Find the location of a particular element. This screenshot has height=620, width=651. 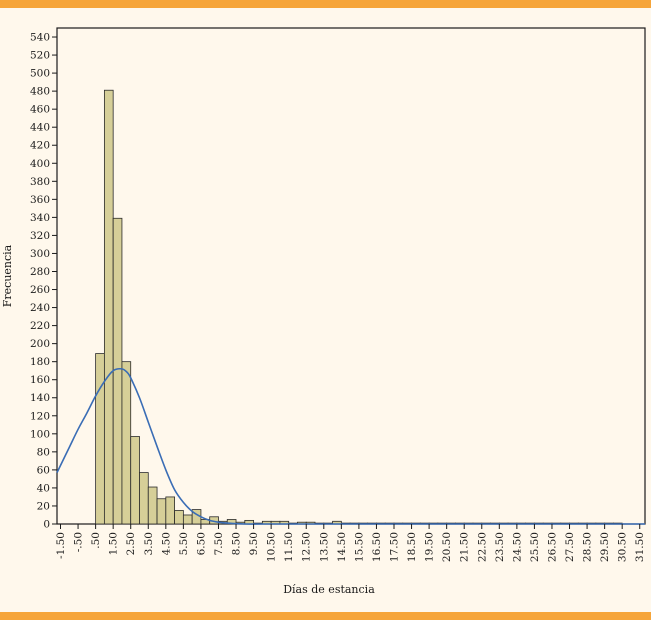

y-tick-label: 300 is located at coordinates (40, 254).